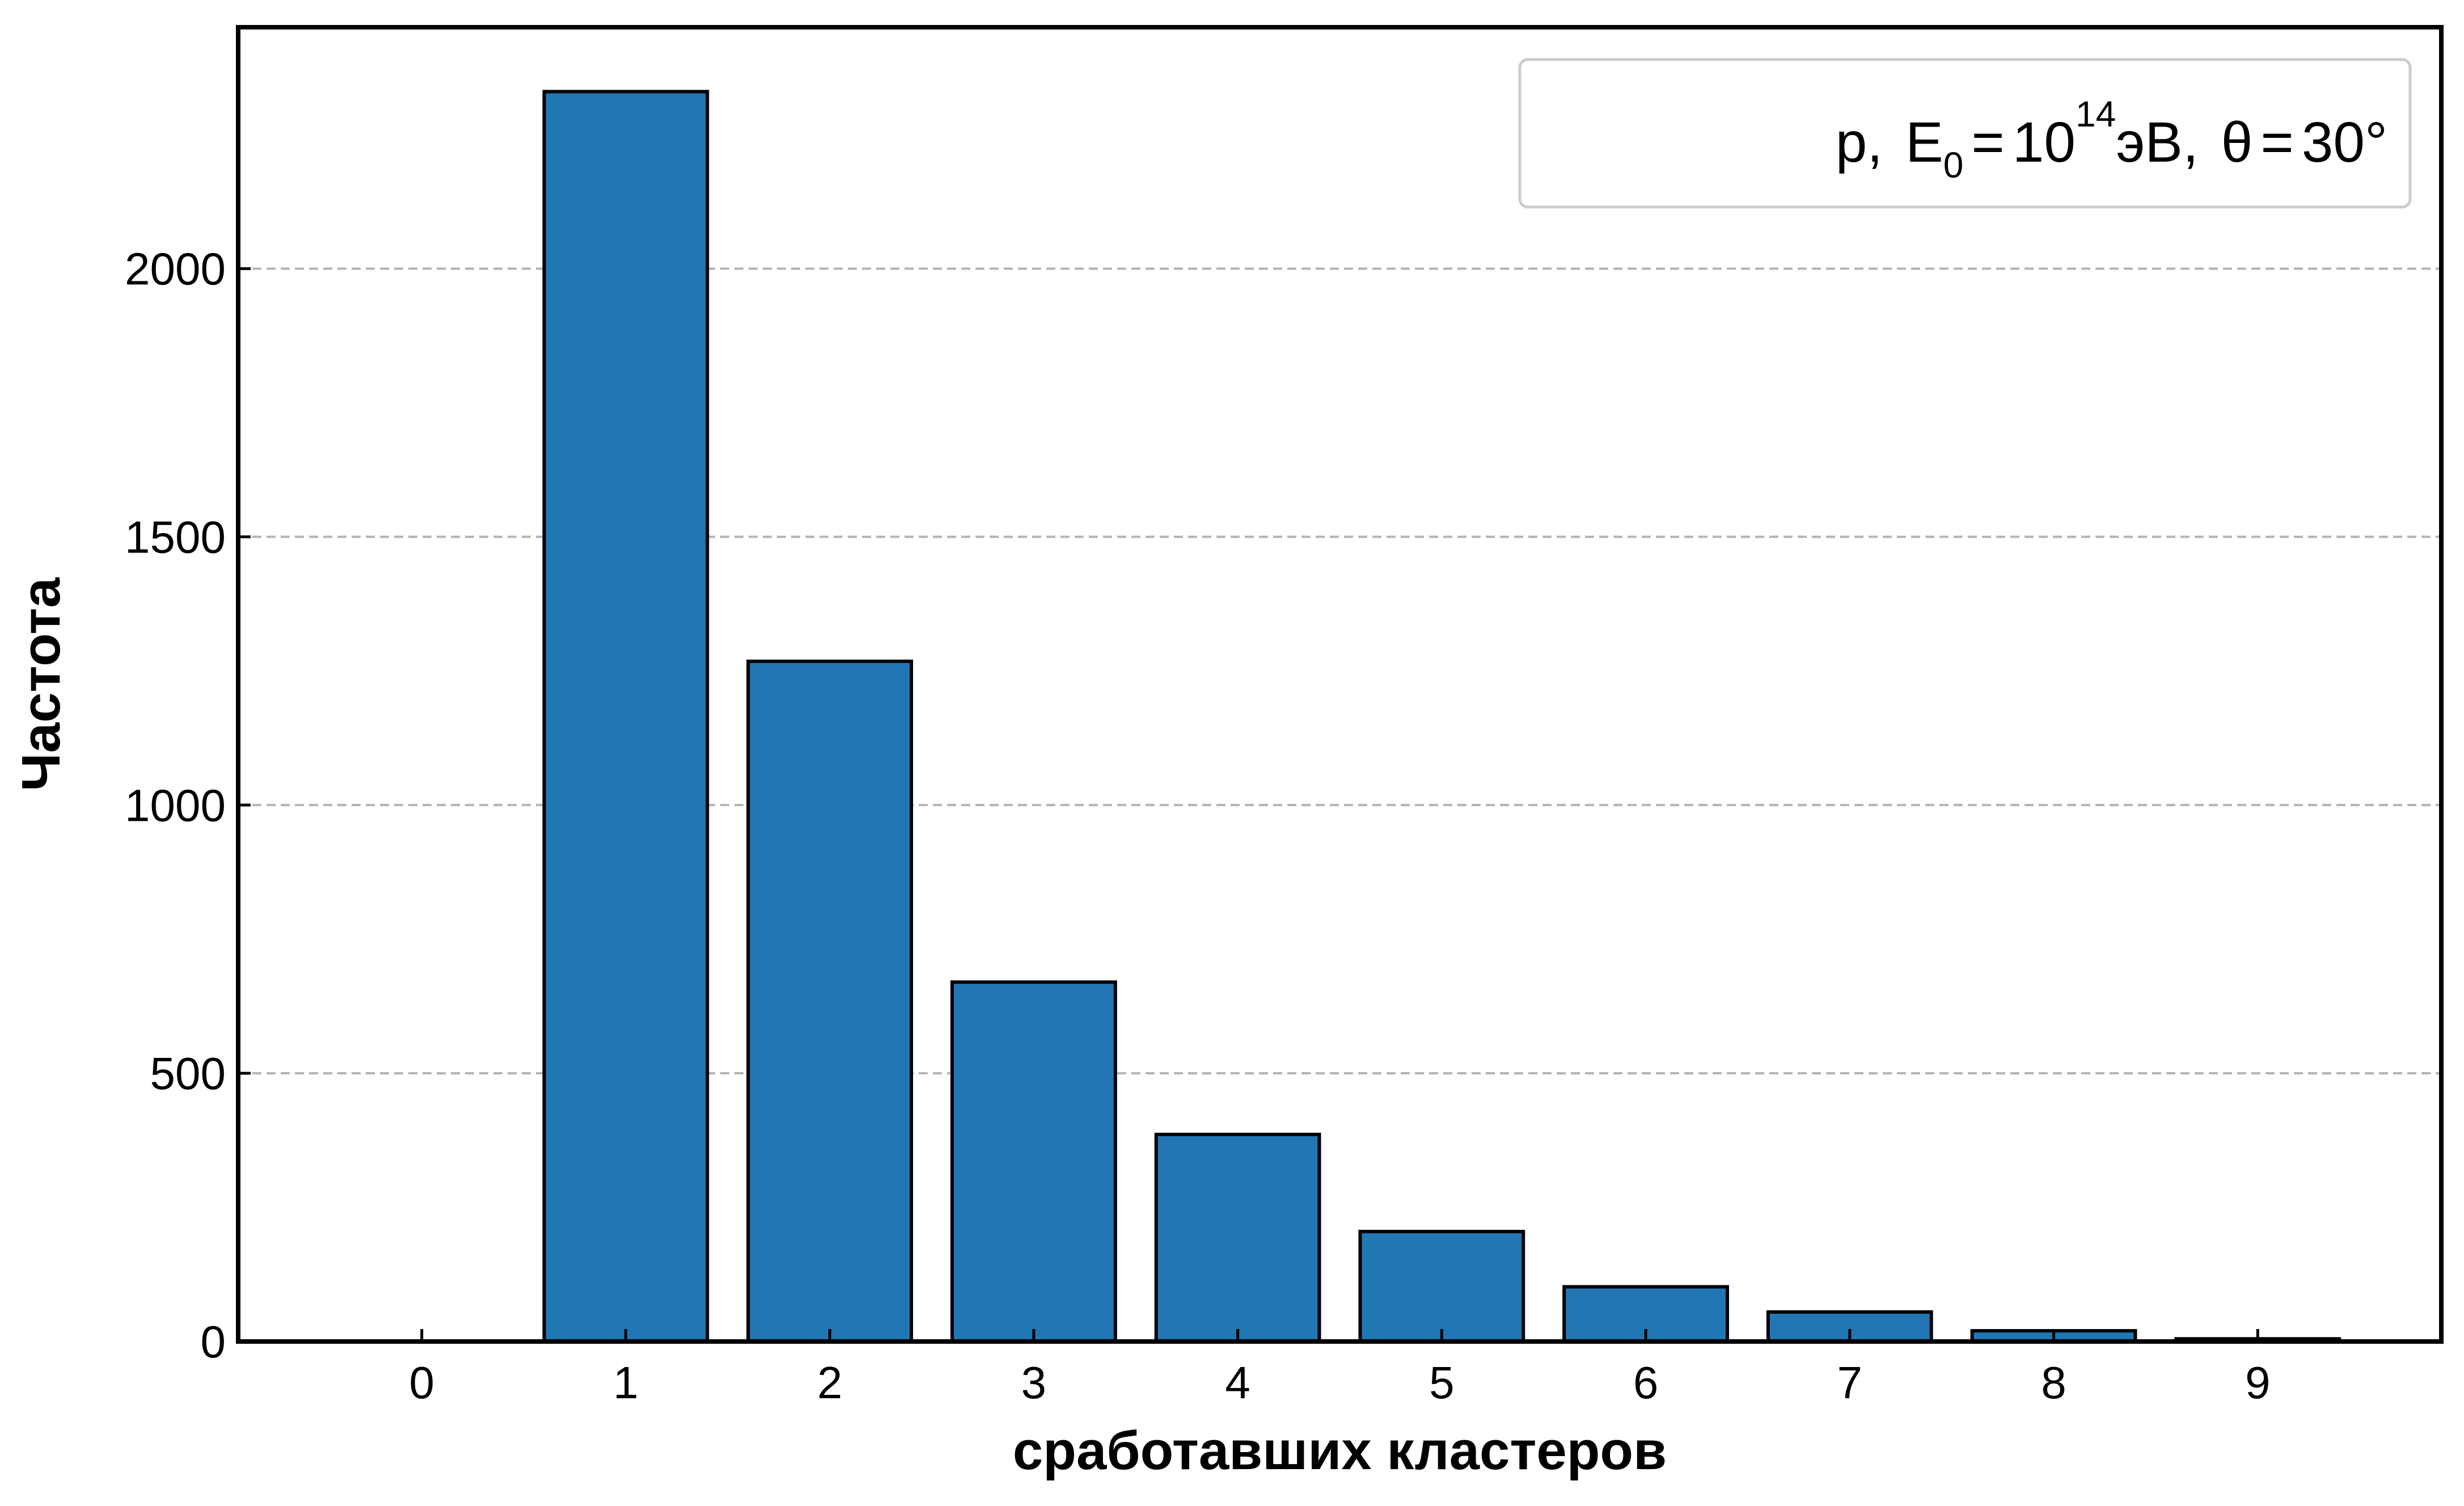 This screenshot has width=2464, height=1506. I want to click on y-tick-label: 0, so click(213, 1342).